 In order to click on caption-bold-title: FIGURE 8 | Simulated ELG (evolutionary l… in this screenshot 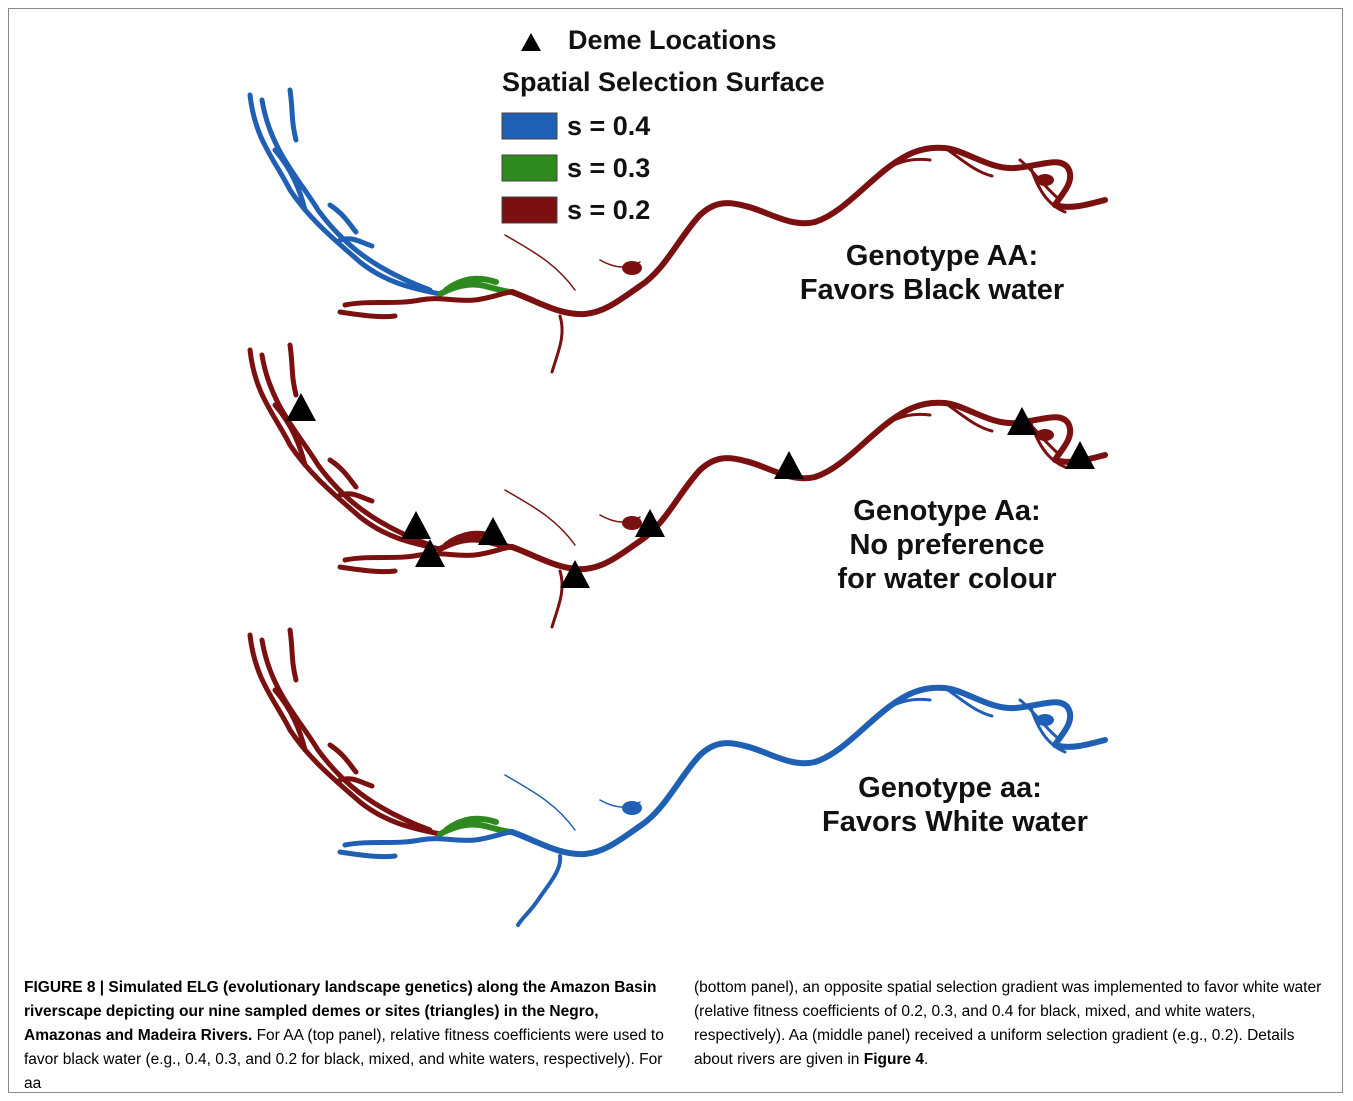, I will do `click(340, 1011)`.